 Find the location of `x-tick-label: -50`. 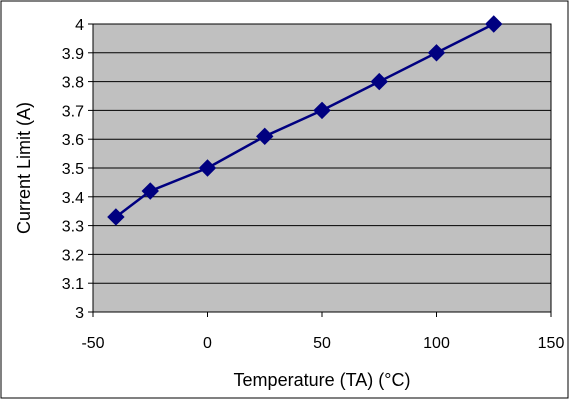

x-tick-label: -50 is located at coordinates (92, 343).